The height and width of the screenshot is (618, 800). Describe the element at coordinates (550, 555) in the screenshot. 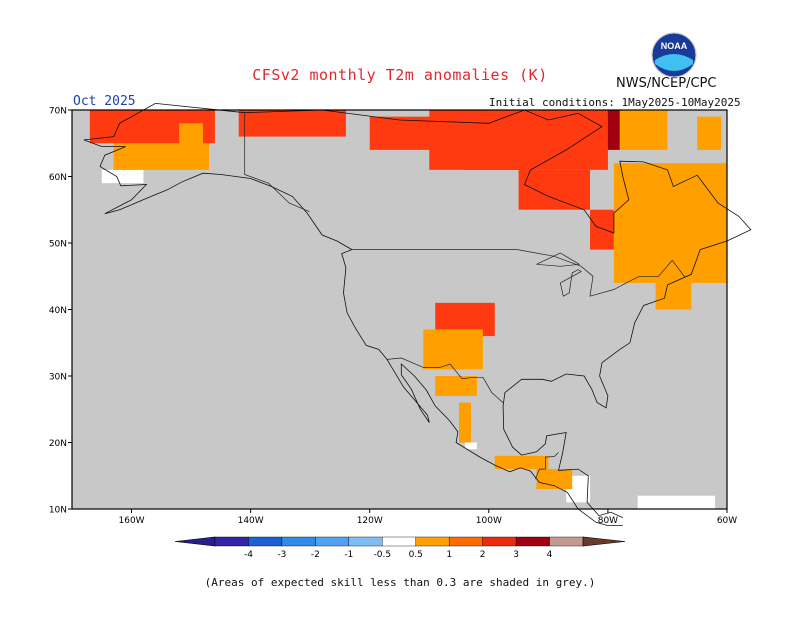

I see `legend-tick-label-9: 4` at that location.